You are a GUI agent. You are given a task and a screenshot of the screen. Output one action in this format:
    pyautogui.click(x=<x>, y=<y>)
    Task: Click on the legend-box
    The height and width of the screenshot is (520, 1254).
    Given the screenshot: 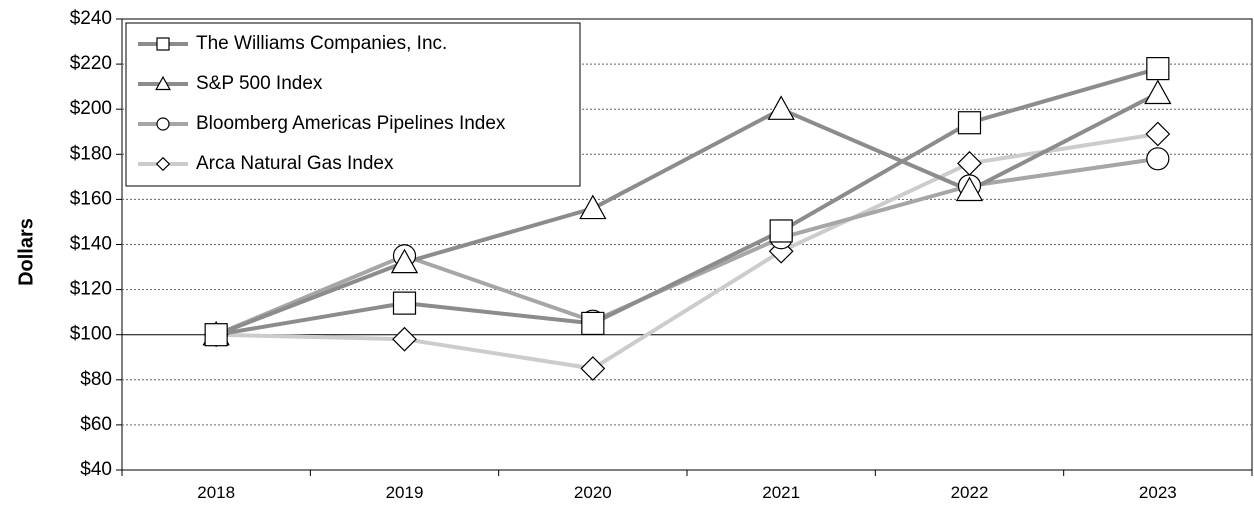 What is the action you would take?
    pyautogui.click(x=353, y=104)
    